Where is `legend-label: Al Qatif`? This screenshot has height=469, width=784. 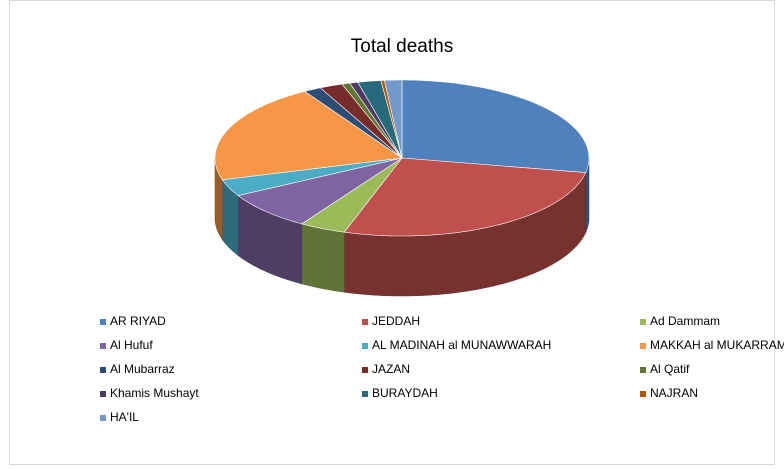 legend-label: Al Qatif is located at coordinates (670, 369).